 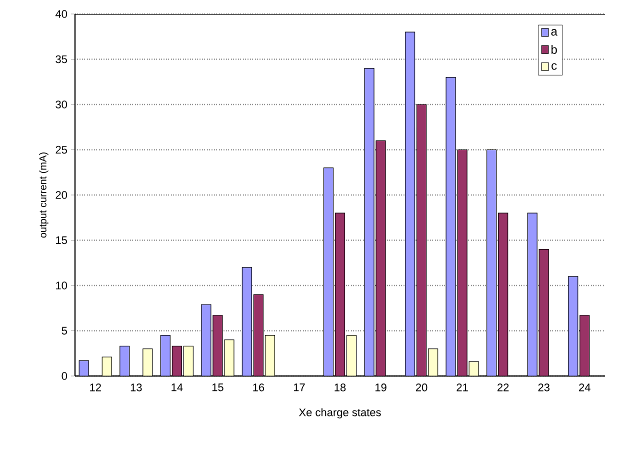 I want to click on legend-label: b, so click(x=554, y=49).